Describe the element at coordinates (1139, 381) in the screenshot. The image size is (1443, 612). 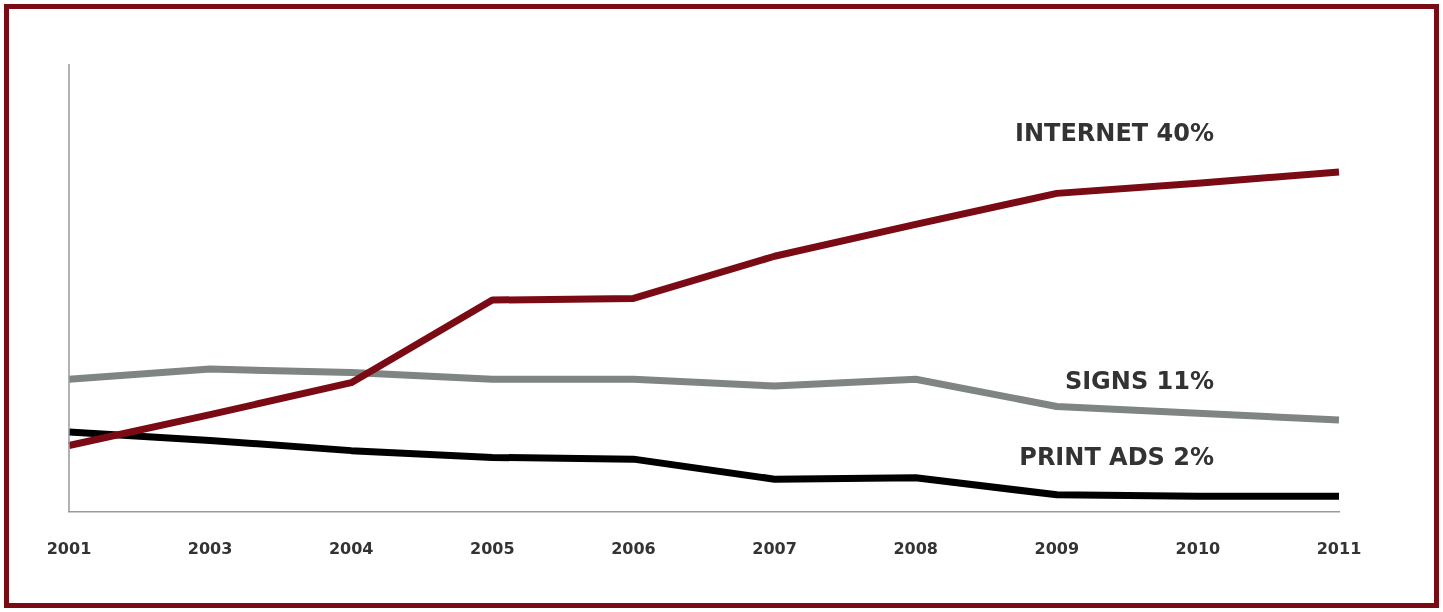
I see `series-label: SIGNS 11%` at that location.